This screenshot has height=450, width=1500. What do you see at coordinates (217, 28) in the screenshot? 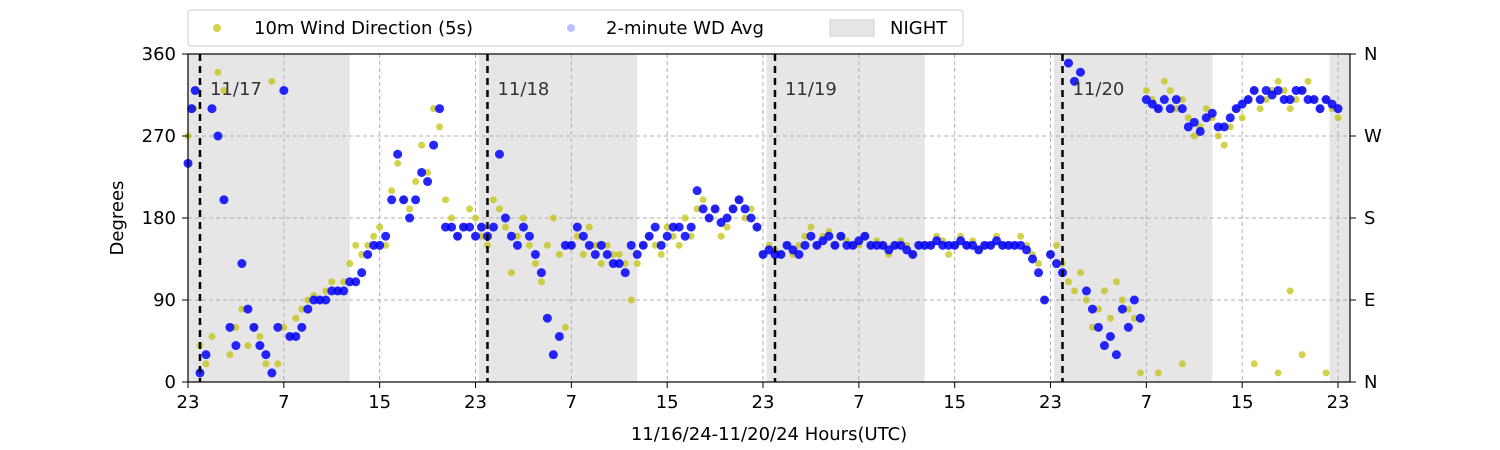
I see `legend-marker-wind-direction` at bounding box center [217, 28].